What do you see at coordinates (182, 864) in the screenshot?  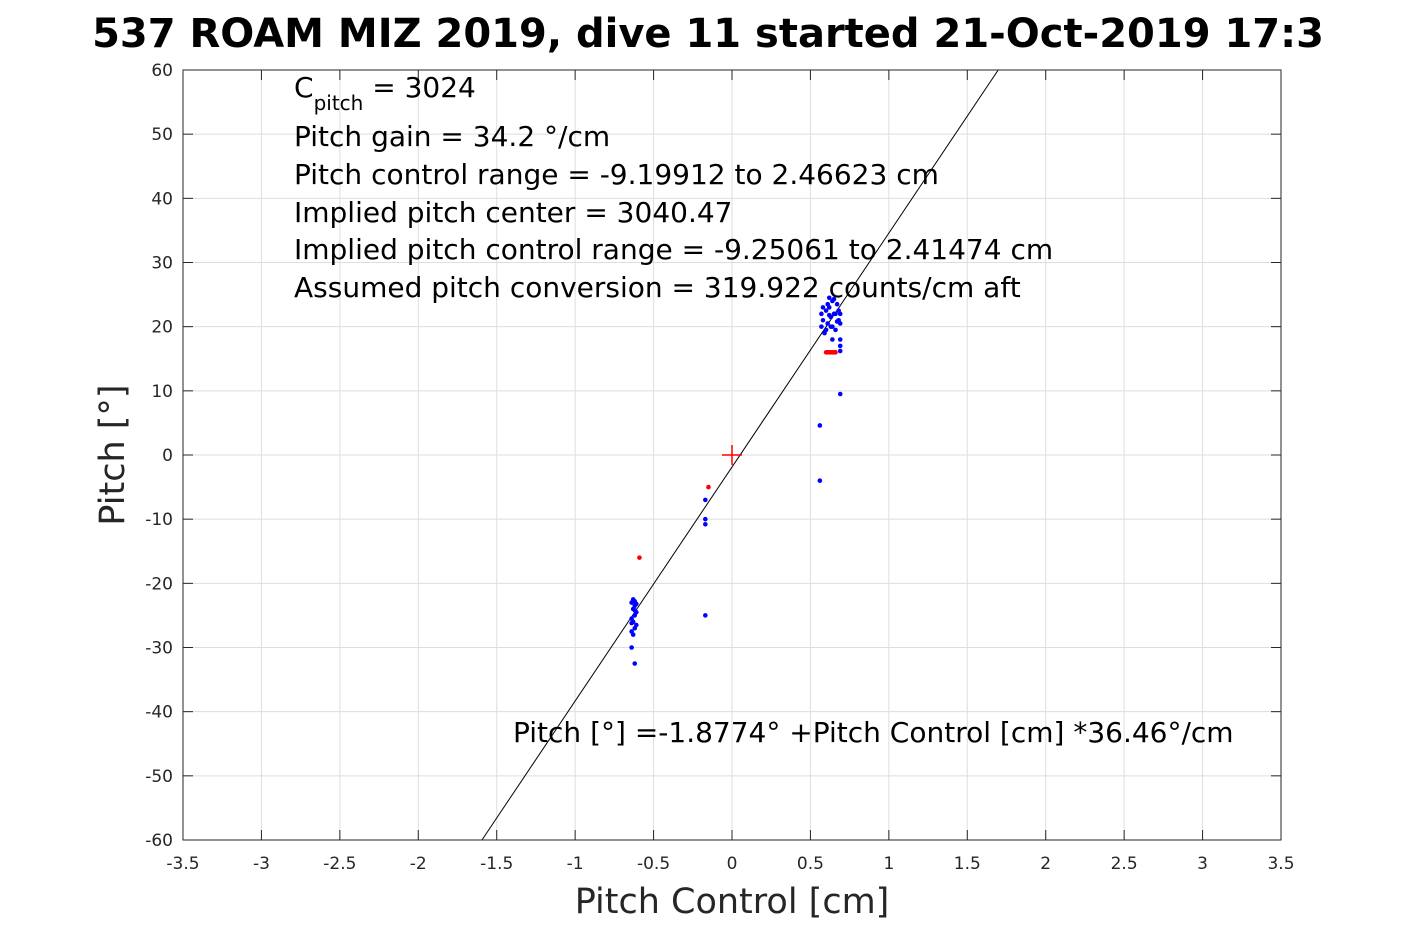 I see `x-tick-label: -3.5` at bounding box center [182, 864].